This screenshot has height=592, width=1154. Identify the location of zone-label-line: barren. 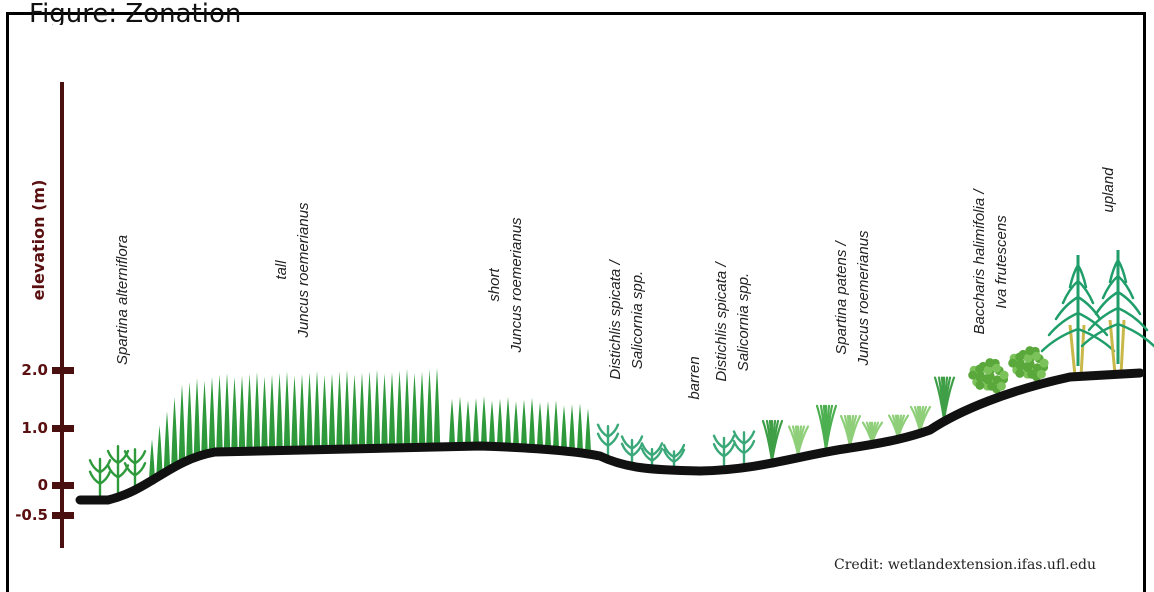
(694, 377).